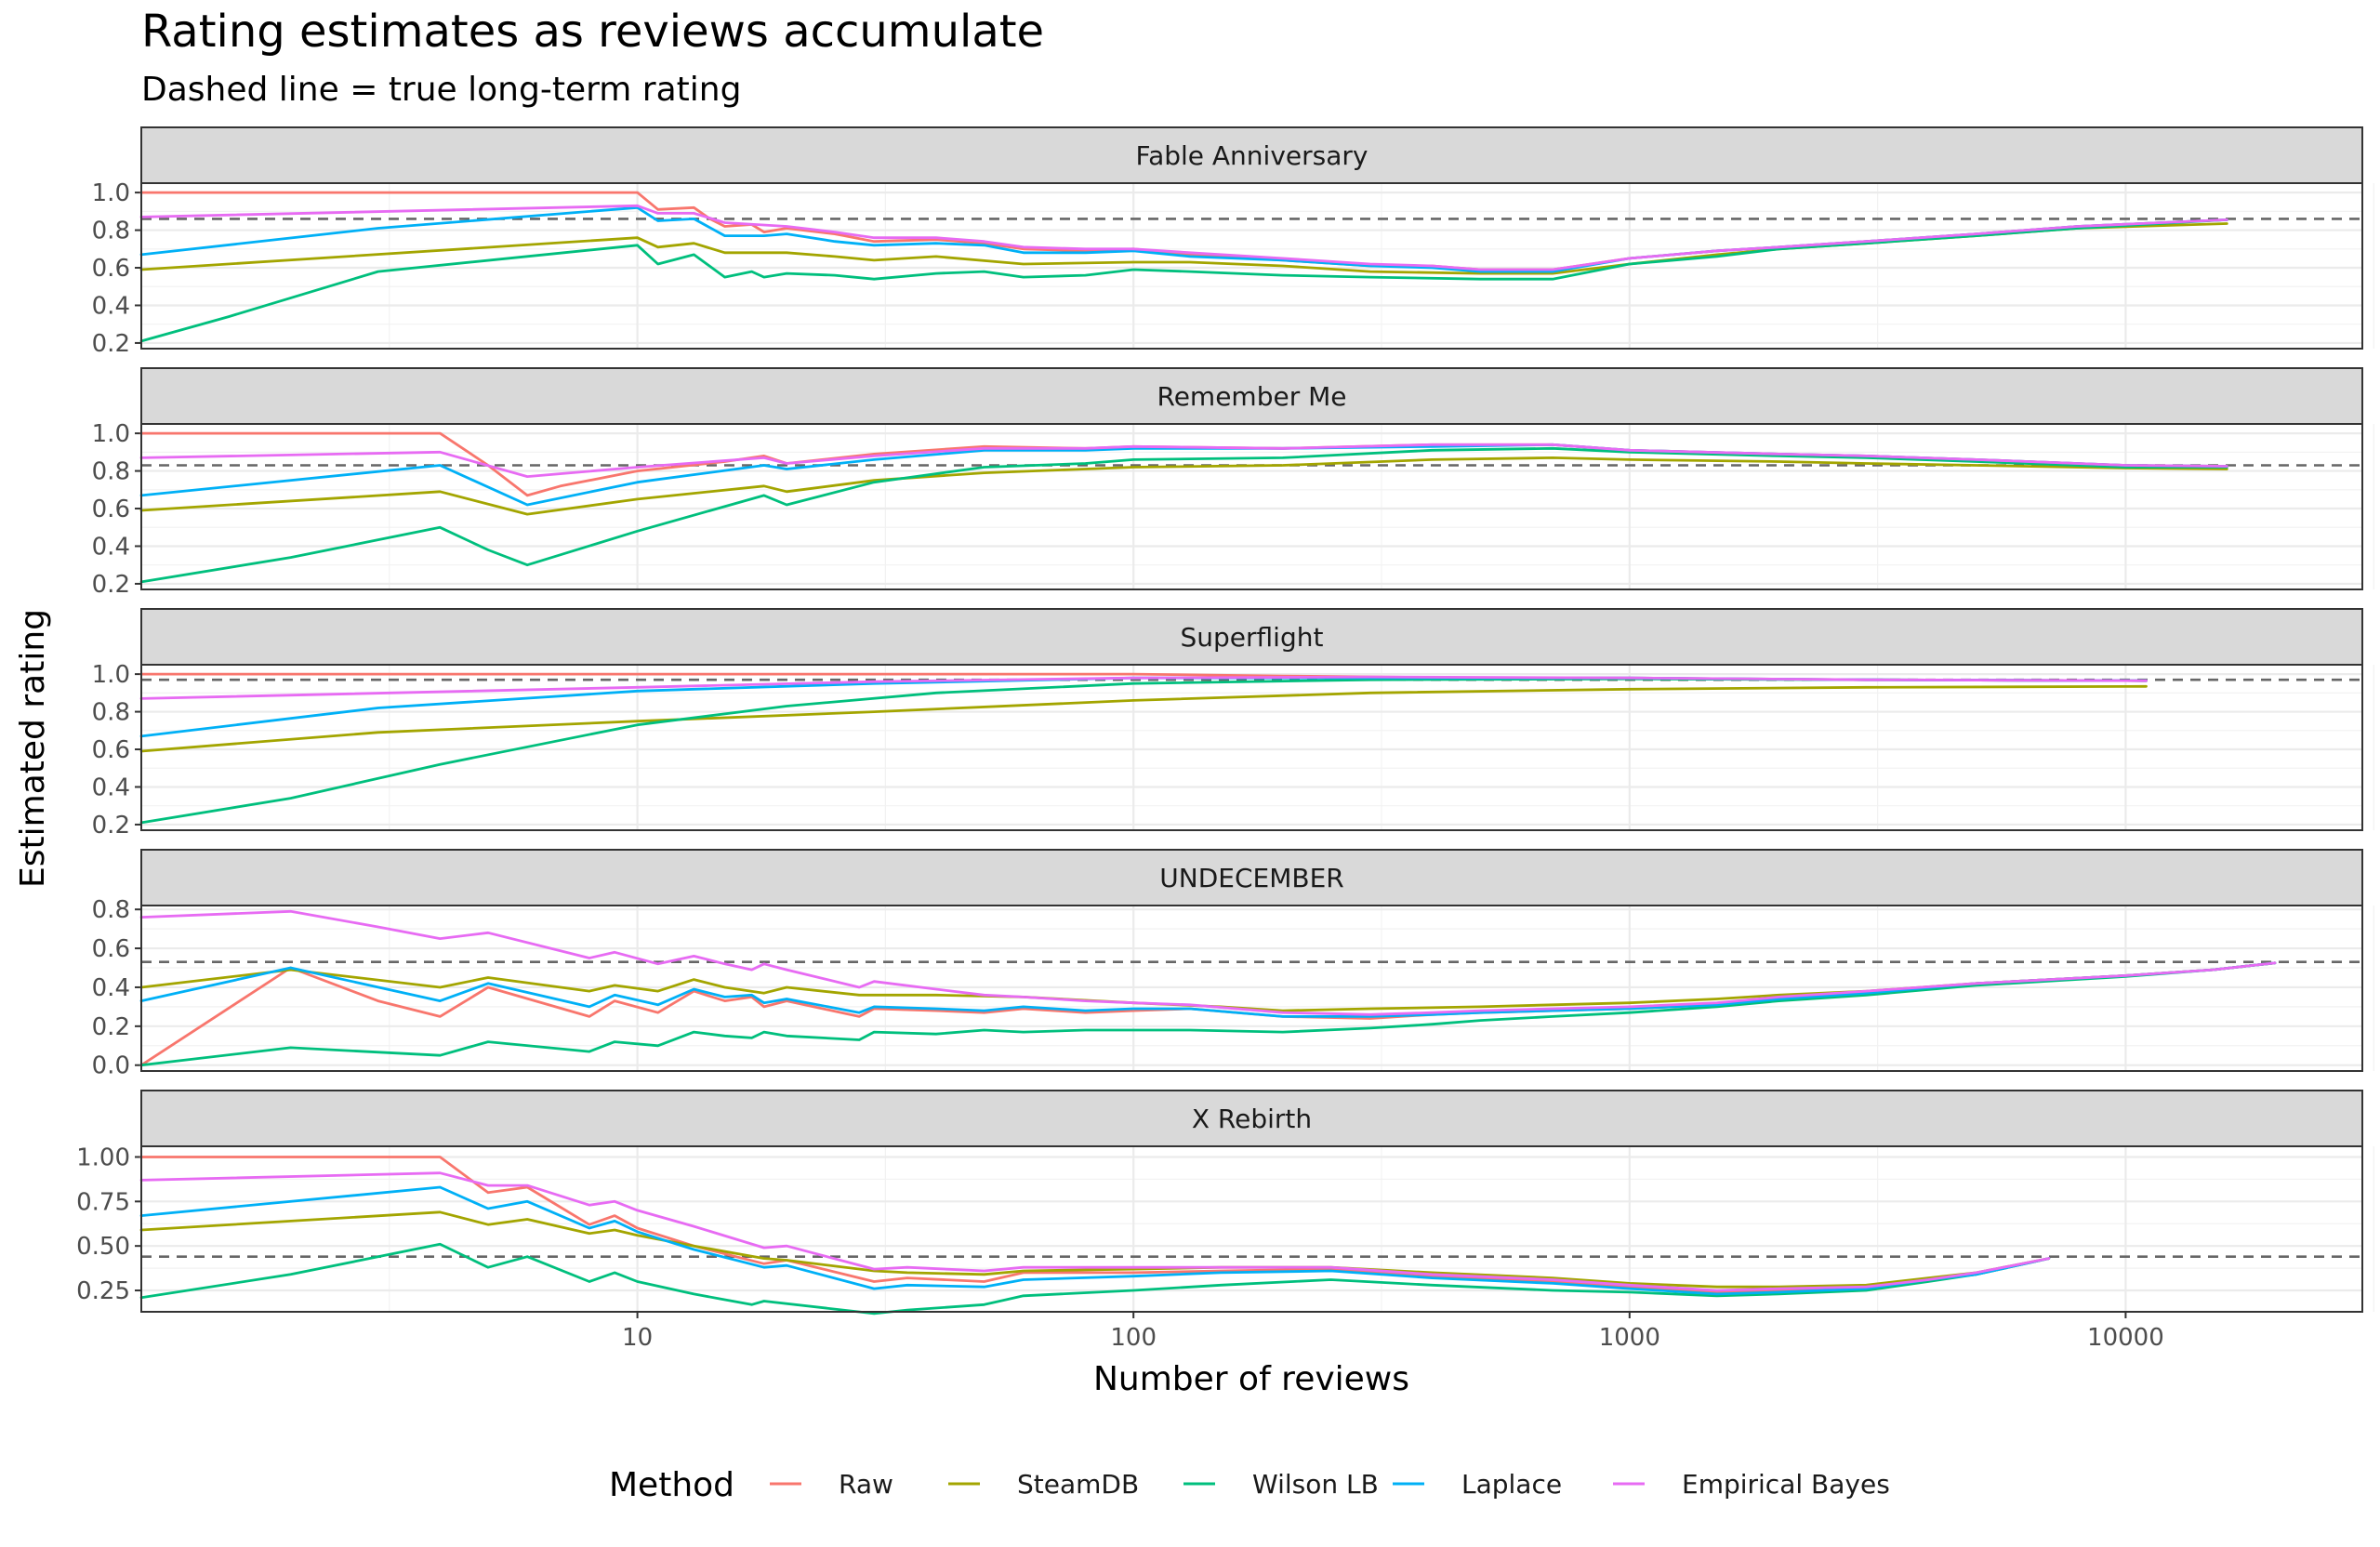 This screenshot has height=1547, width=2380. Describe the element at coordinates (103, 1291) in the screenshot. I see `y-tick-label: 0.25` at that location.